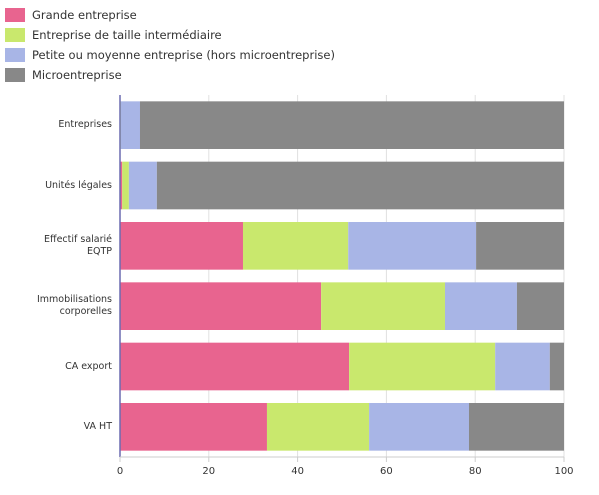 The image size is (599, 495). What do you see at coordinates (85, 125) in the screenshot?
I see `y-tick-label: Entreprises` at bounding box center [85, 125].